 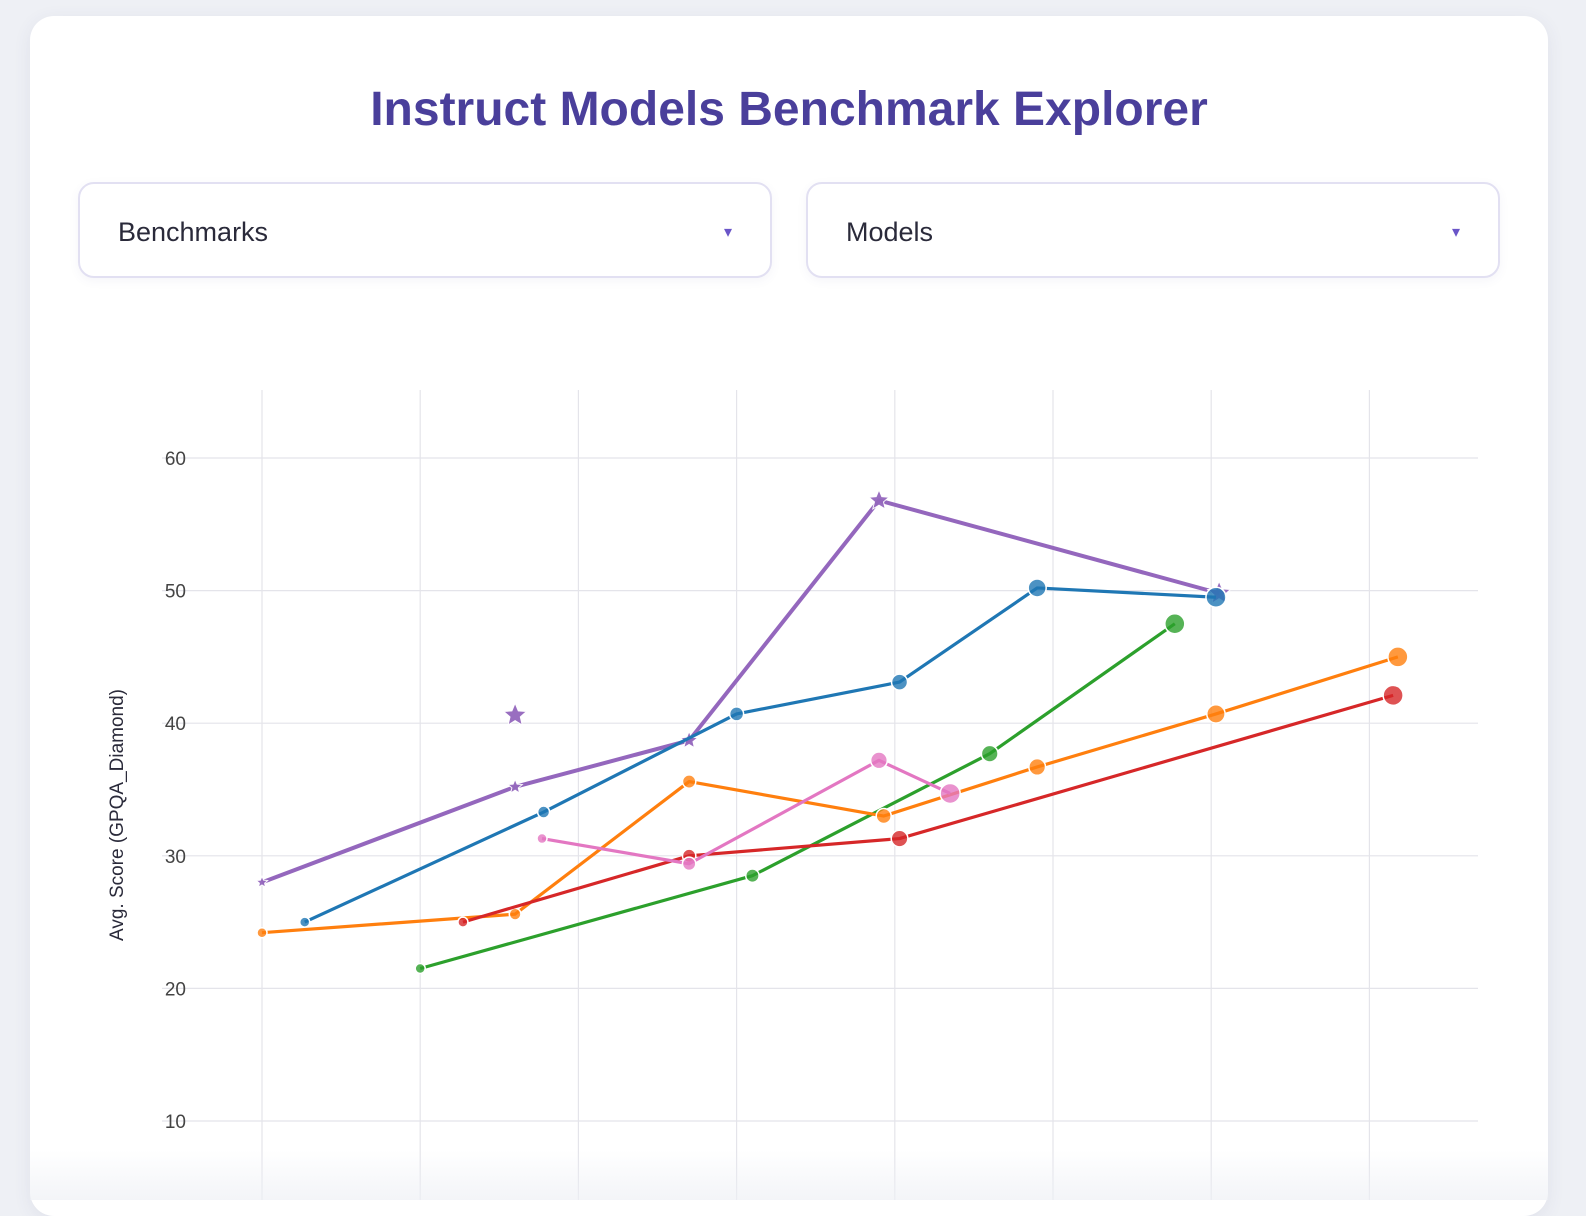 What do you see at coordinates (175, 857) in the screenshot?
I see `y-tick-label: 30` at bounding box center [175, 857].